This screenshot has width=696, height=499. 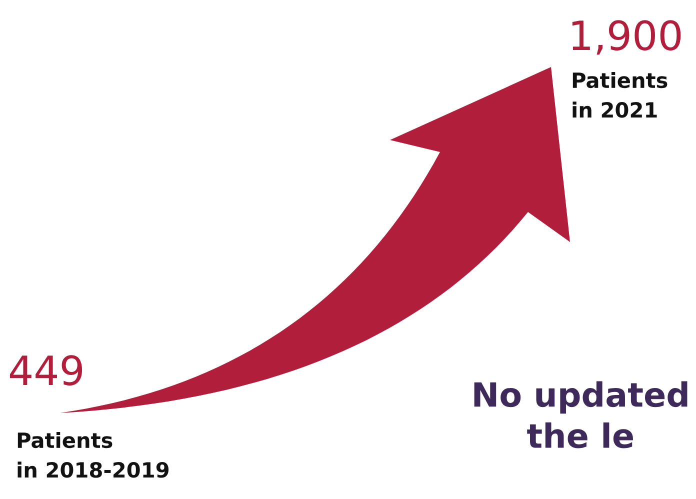 I want to click on category-label: Patients in 2018-2019, so click(x=93, y=455).